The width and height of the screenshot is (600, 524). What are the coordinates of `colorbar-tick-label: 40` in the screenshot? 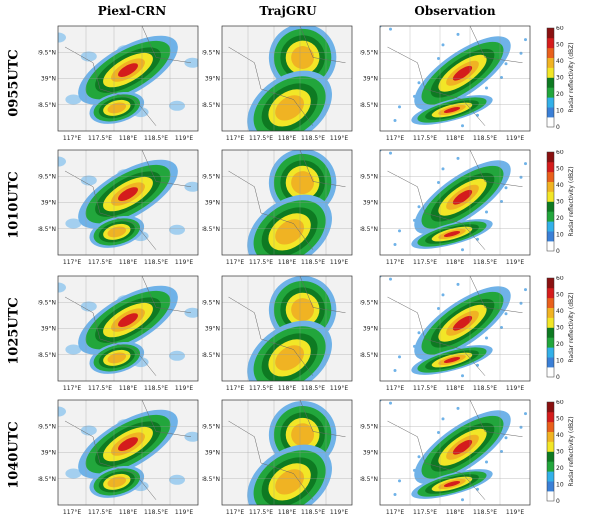 It's located at (560, 435).